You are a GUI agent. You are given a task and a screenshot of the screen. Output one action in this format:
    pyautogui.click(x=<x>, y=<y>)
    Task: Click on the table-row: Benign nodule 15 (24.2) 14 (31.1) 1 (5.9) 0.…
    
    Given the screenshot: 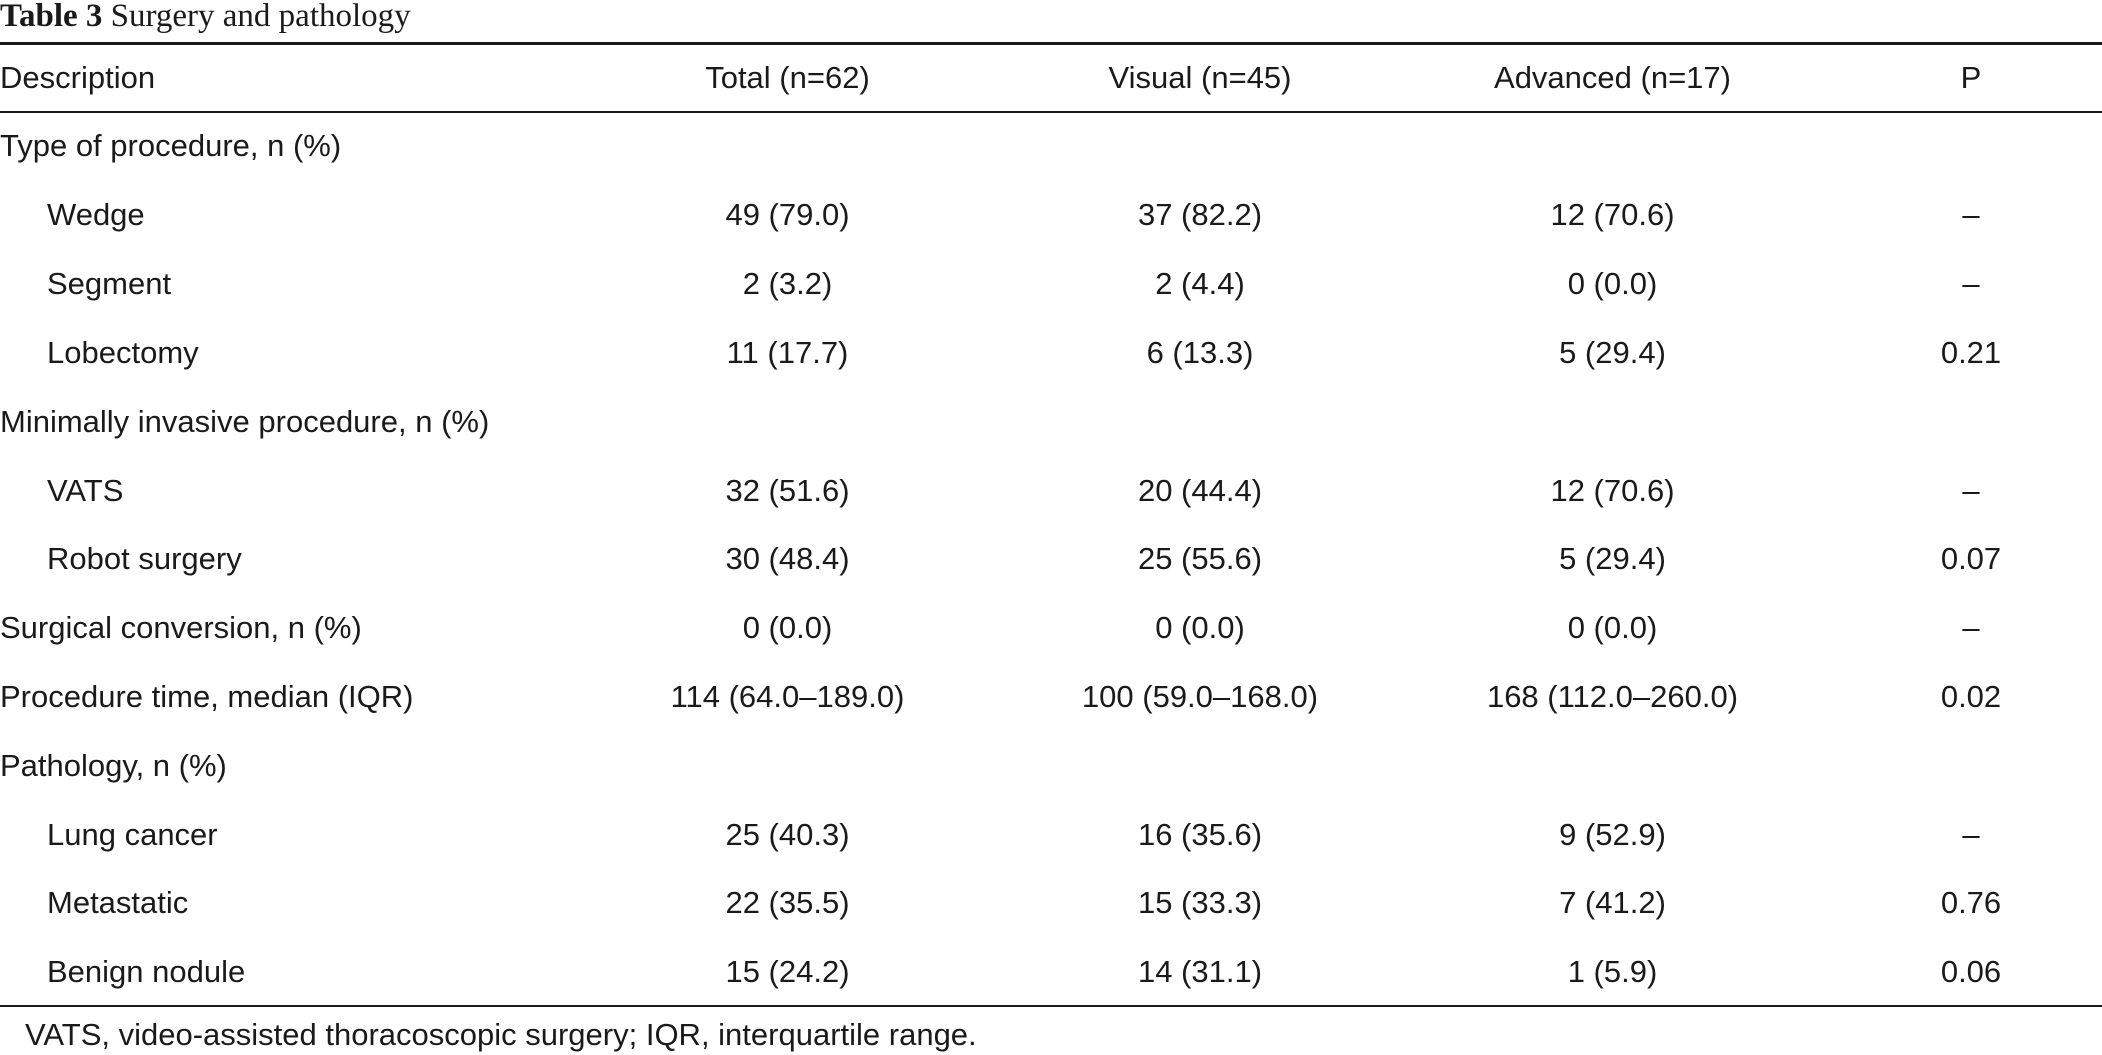 What is the action you would take?
    pyautogui.click(x=1051, y=972)
    